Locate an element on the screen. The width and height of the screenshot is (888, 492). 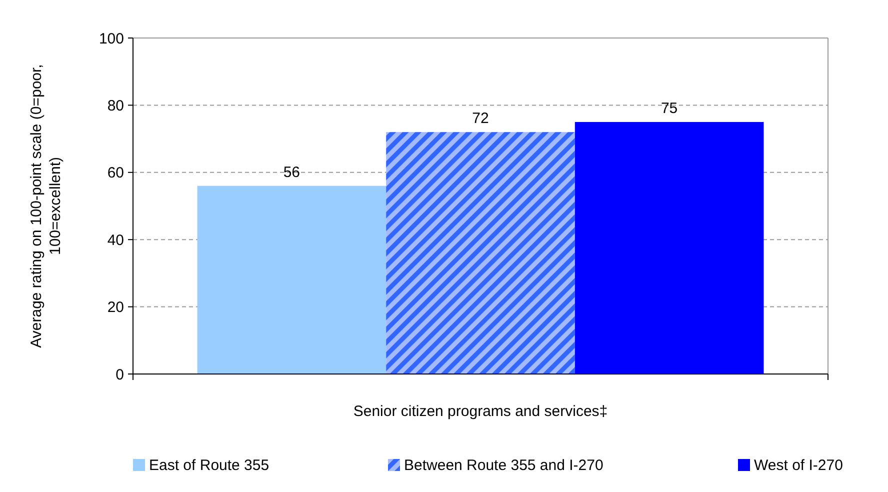
y-tick-label: 60 is located at coordinates (115, 173).